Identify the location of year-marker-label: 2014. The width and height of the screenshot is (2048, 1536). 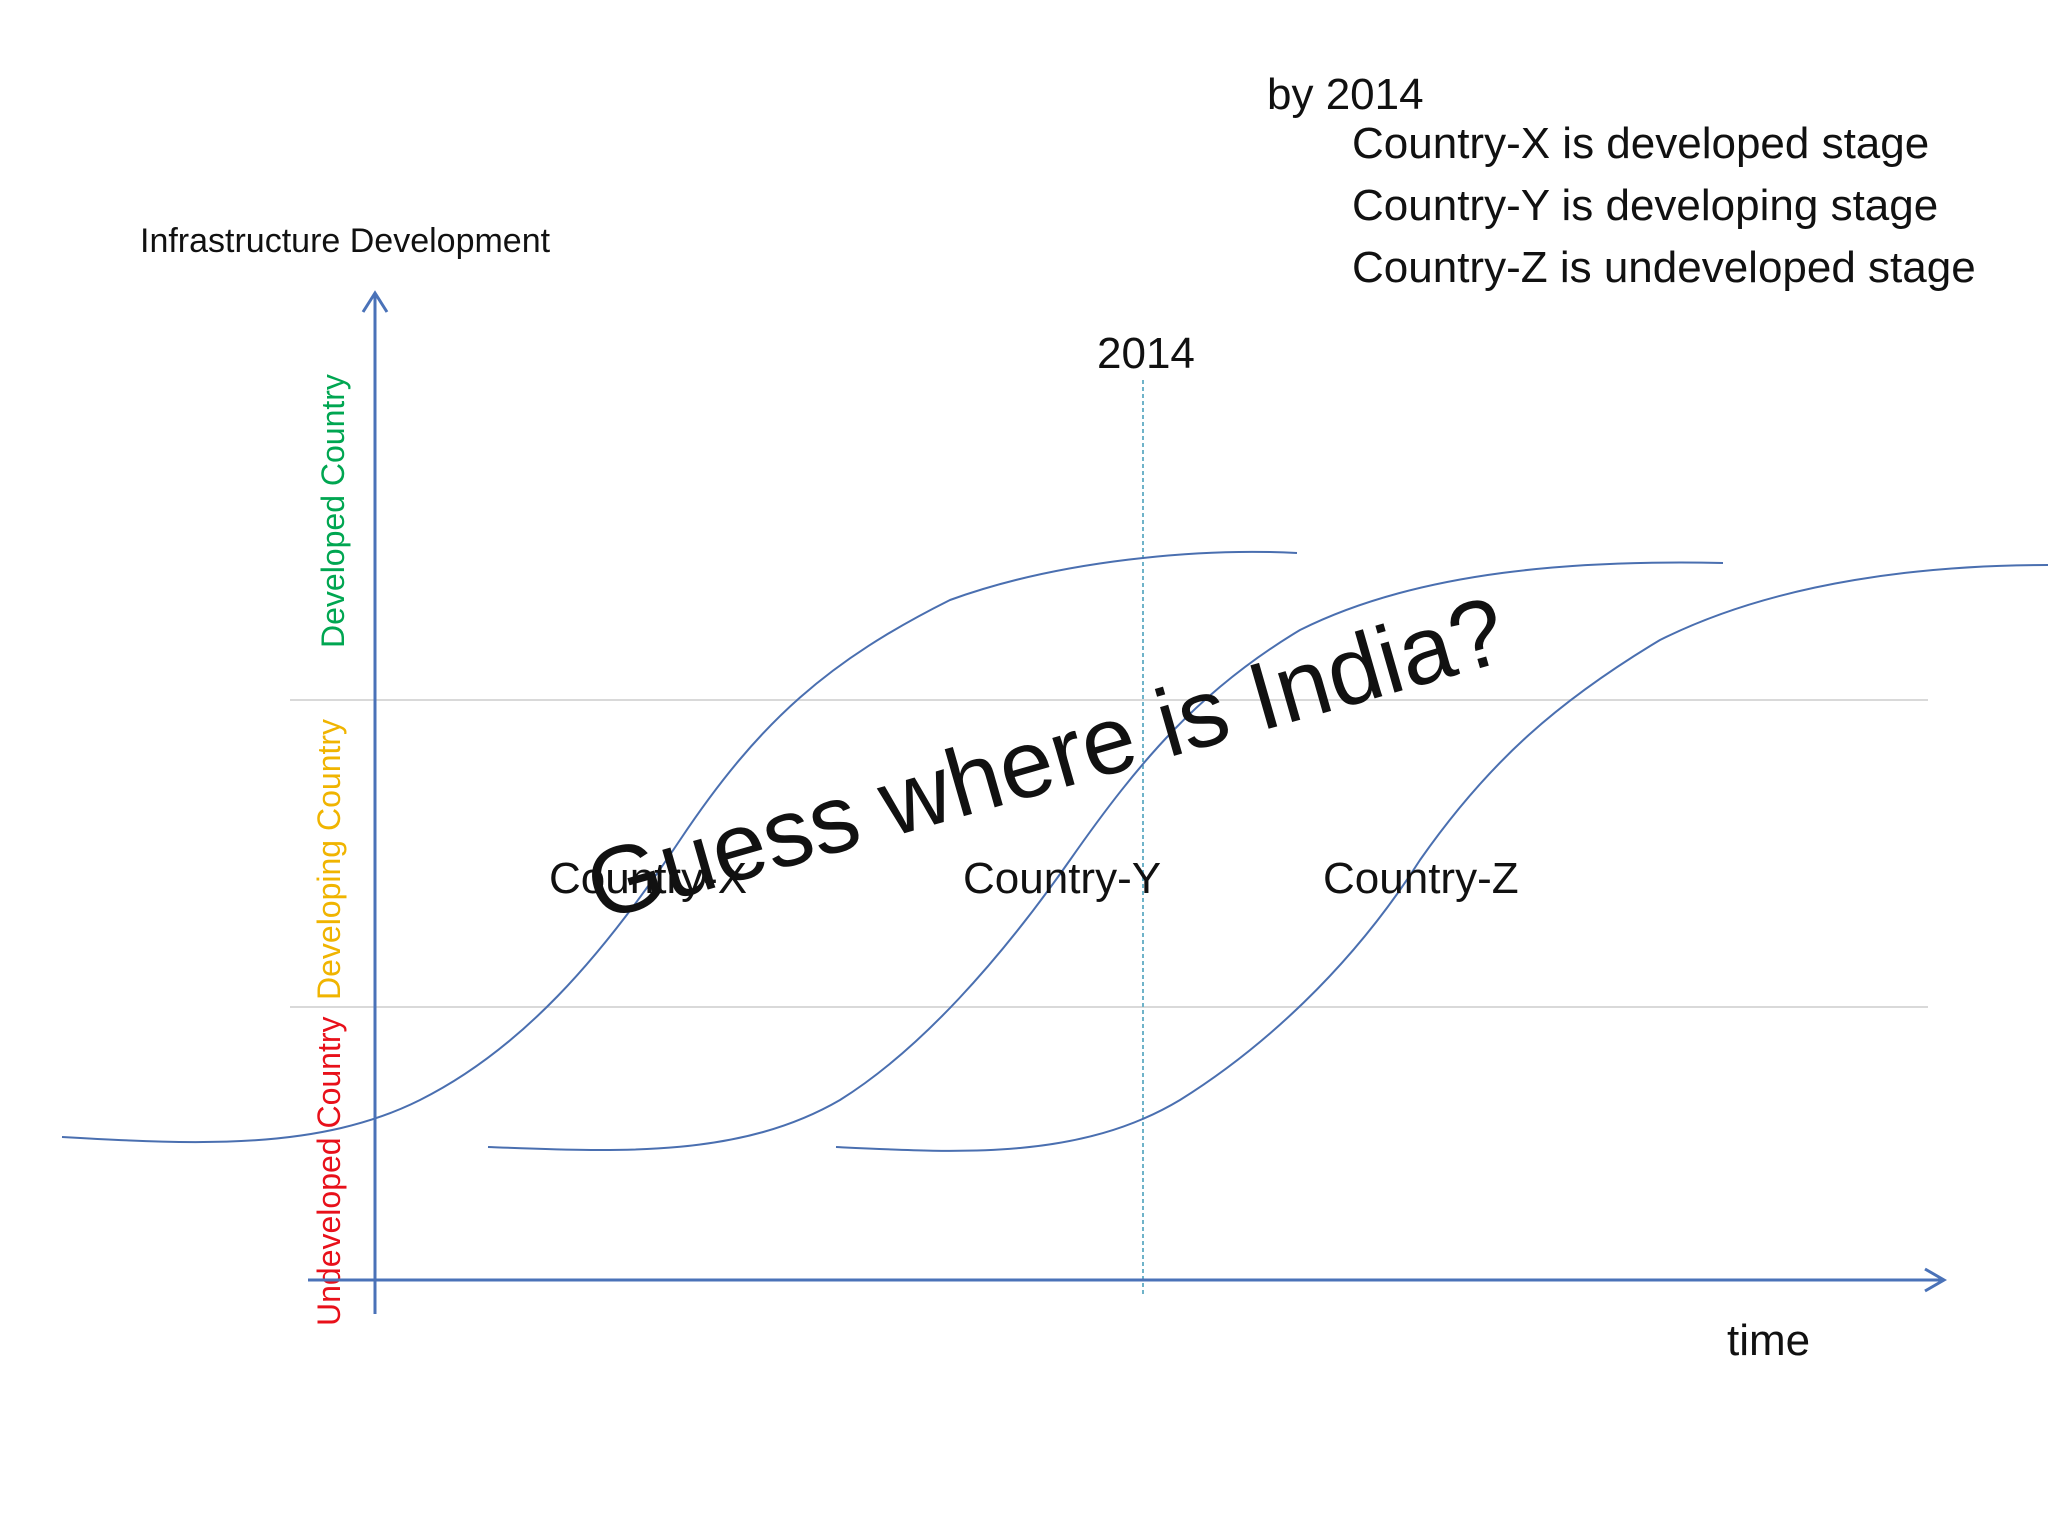
(1146, 353).